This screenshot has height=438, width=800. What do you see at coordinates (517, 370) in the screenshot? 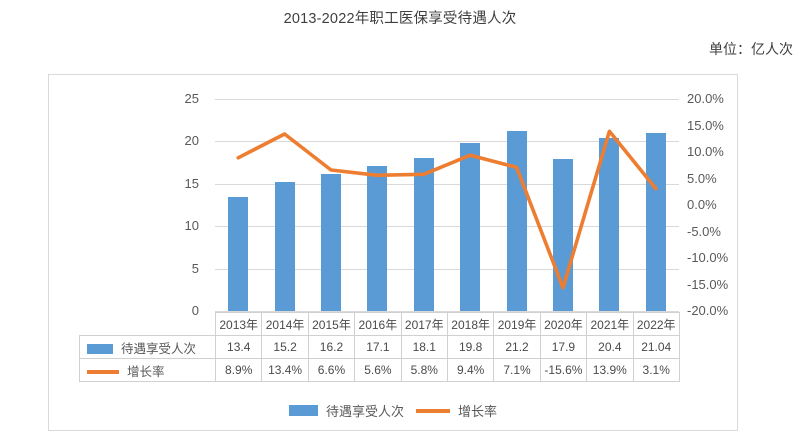
I see `value-cell: 7.1%` at bounding box center [517, 370].